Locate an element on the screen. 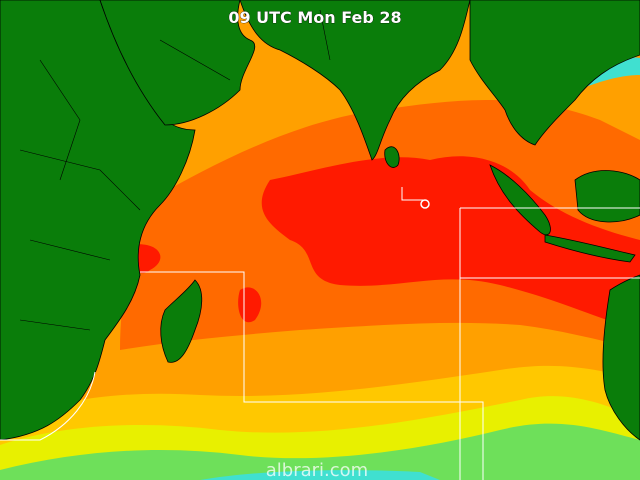 The image size is (640, 480). track is located at coordinates (413, 194).